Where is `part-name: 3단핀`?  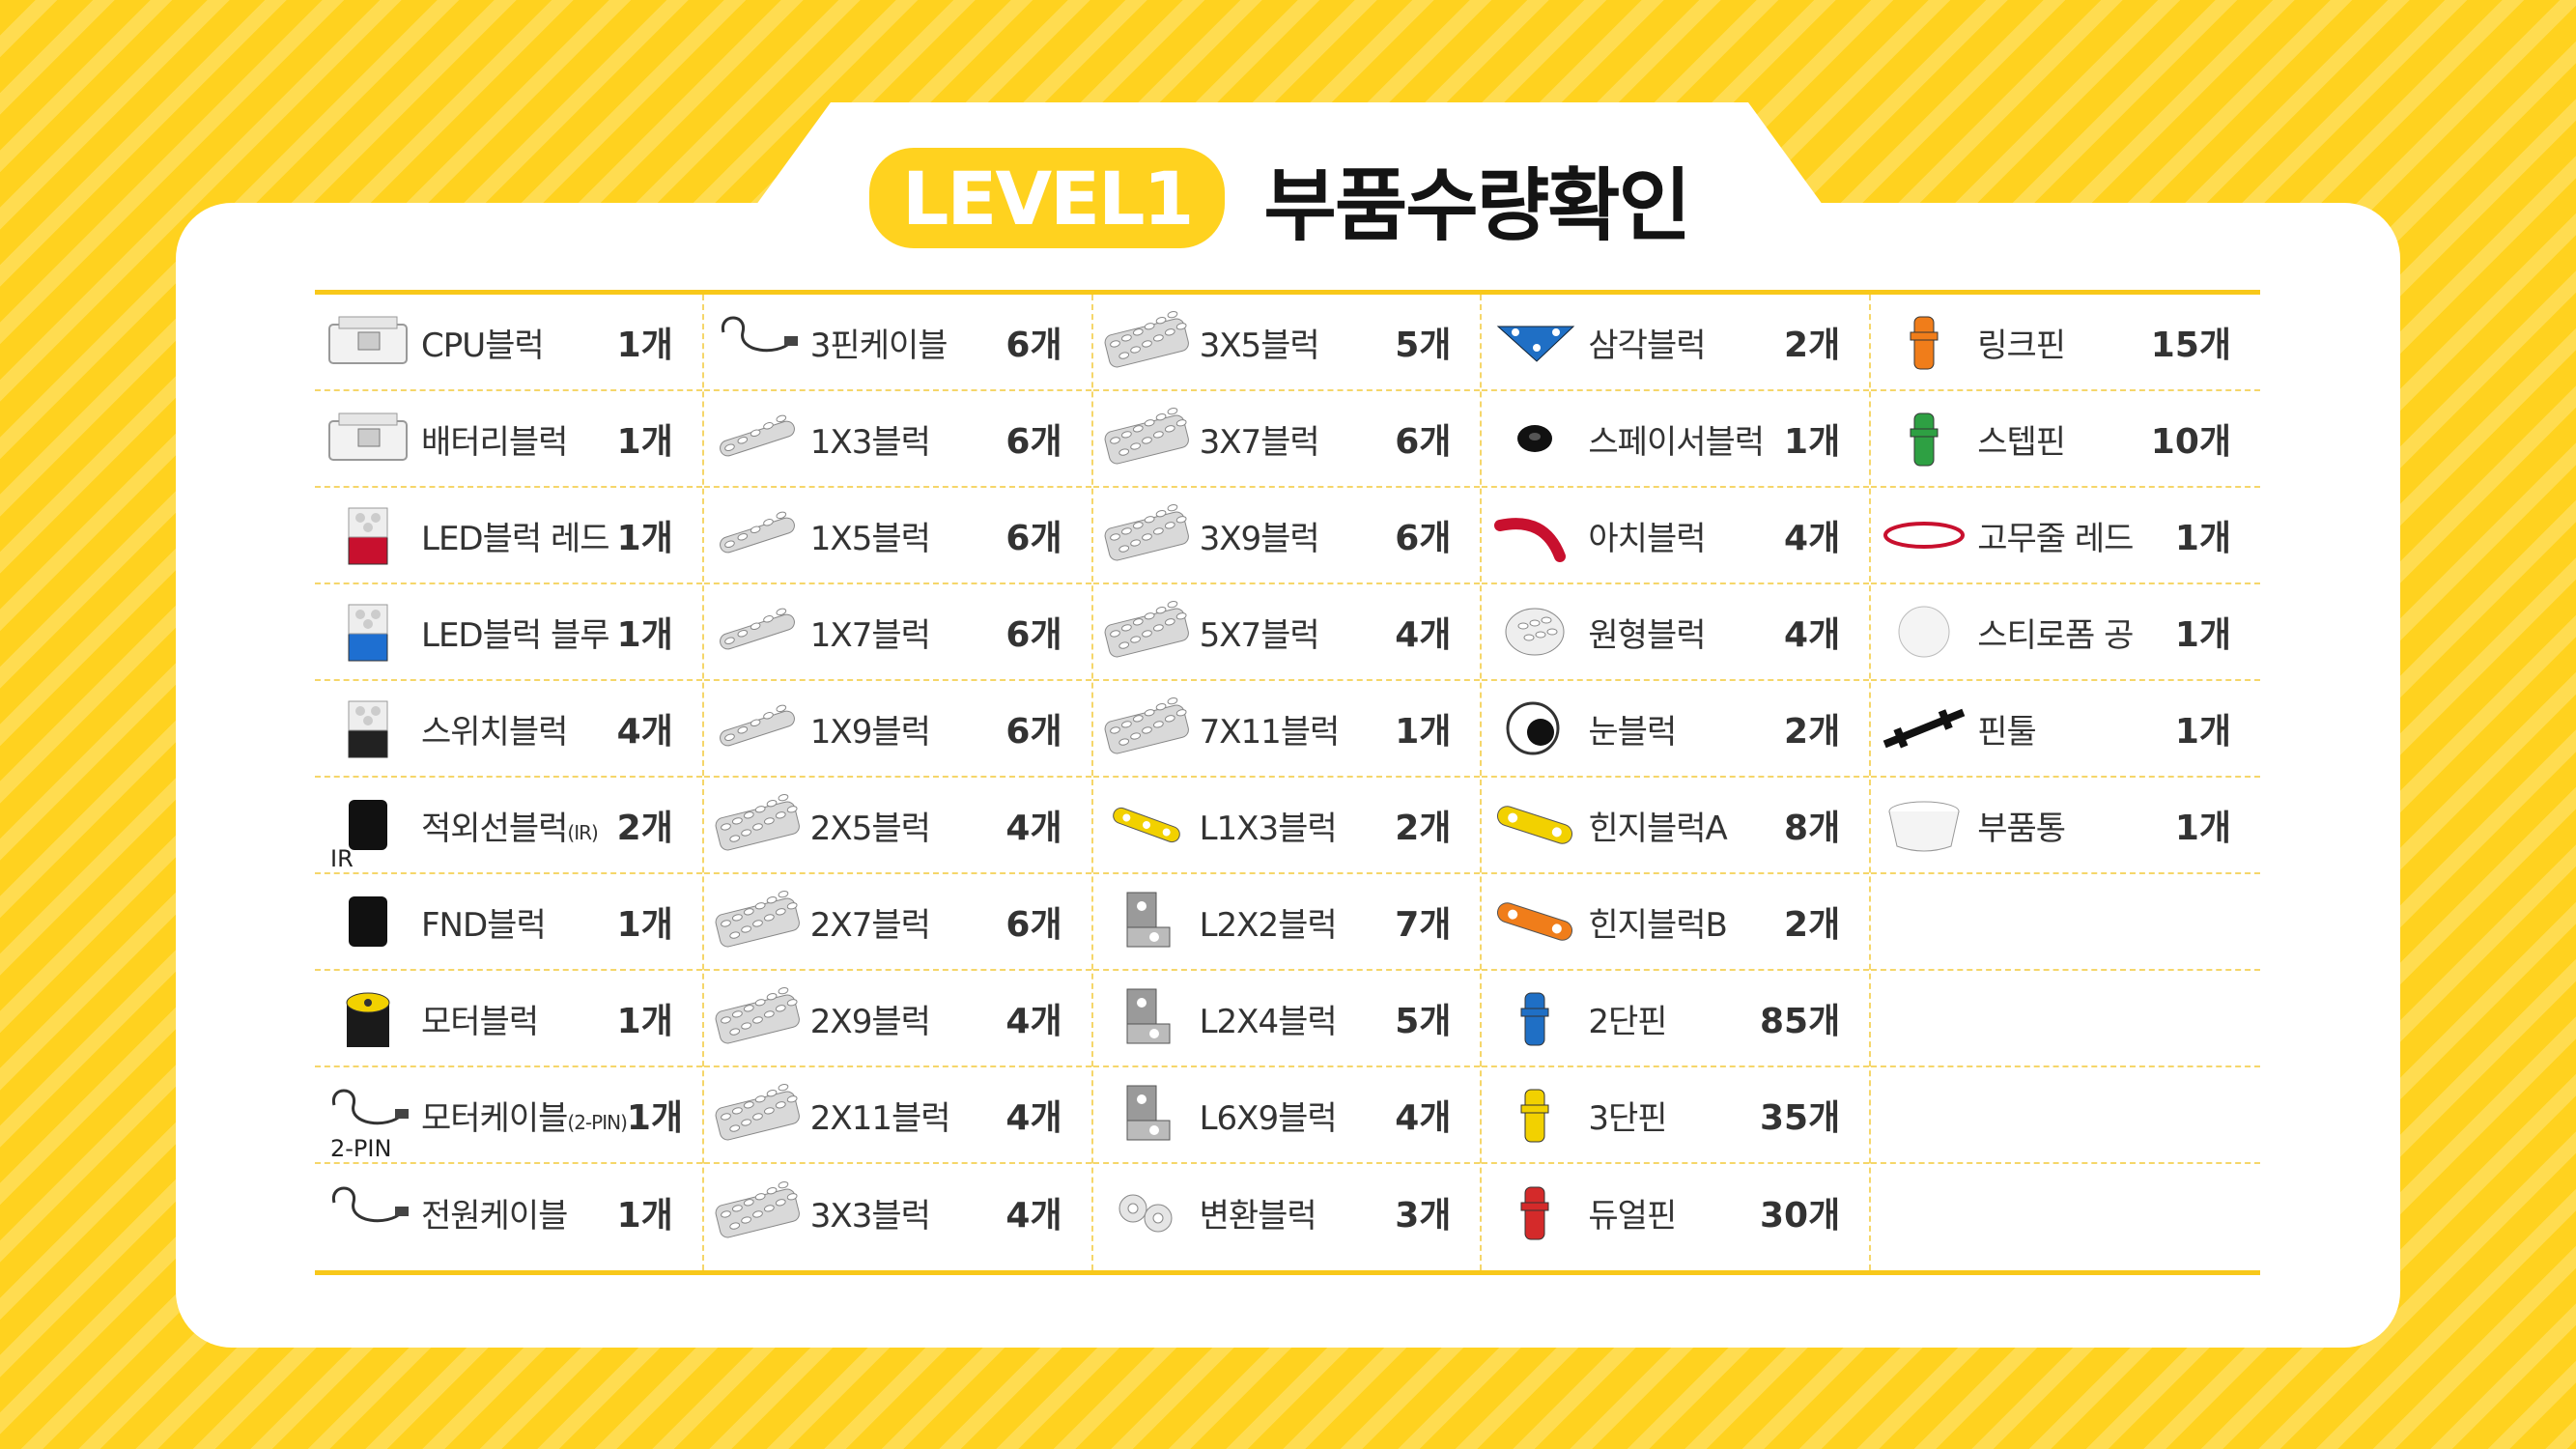 part-name: 3단핀 is located at coordinates (1674, 1115).